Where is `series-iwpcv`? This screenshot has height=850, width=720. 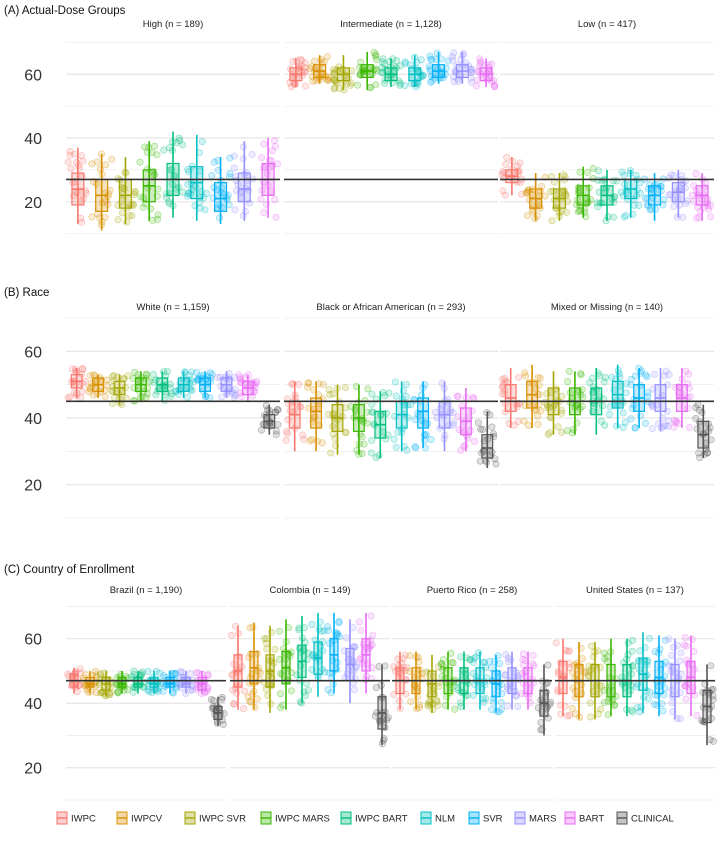 series-iwpcv is located at coordinates (535, 198).